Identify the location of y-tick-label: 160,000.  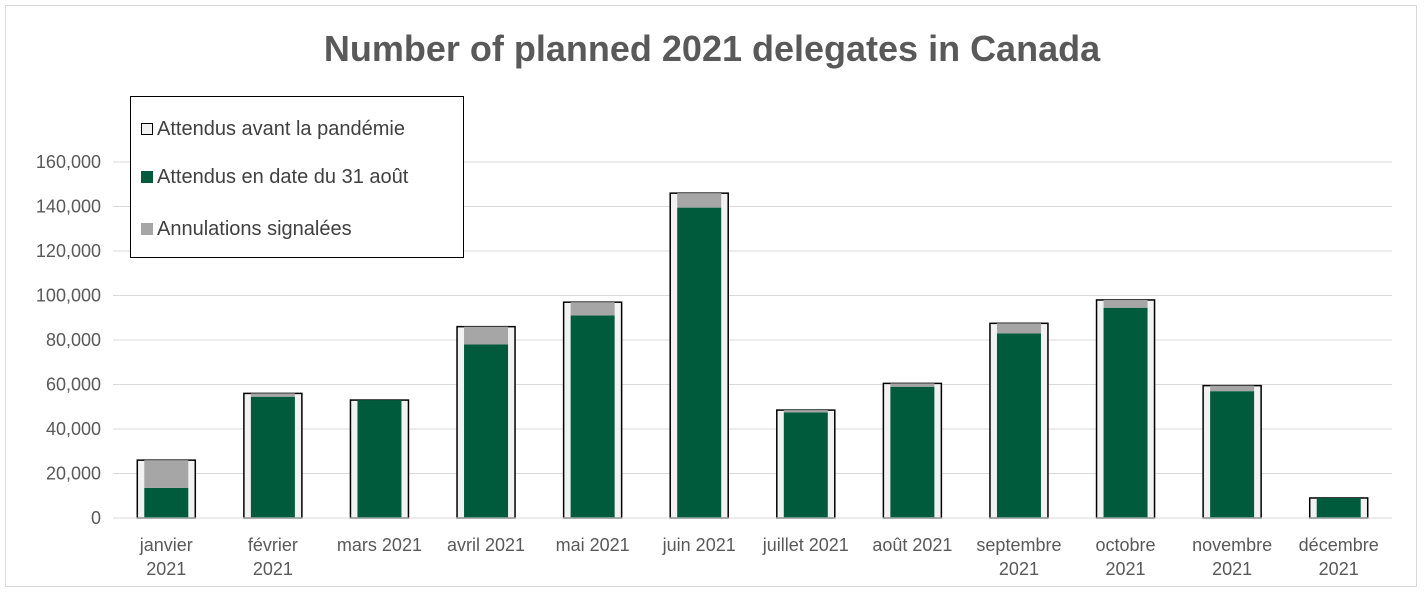
(68, 162).